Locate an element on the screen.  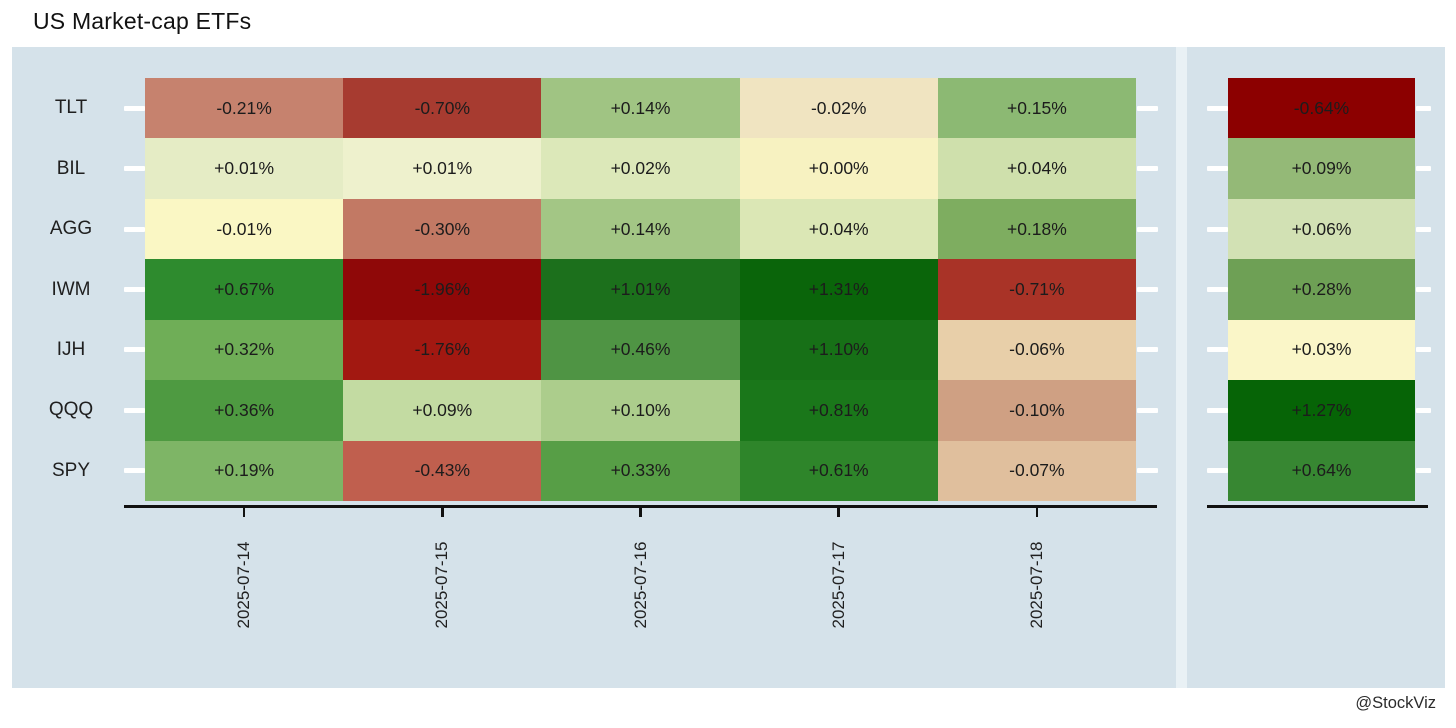
heatmap-summary-cell-qqq: +1.27% is located at coordinates (1321, 410).